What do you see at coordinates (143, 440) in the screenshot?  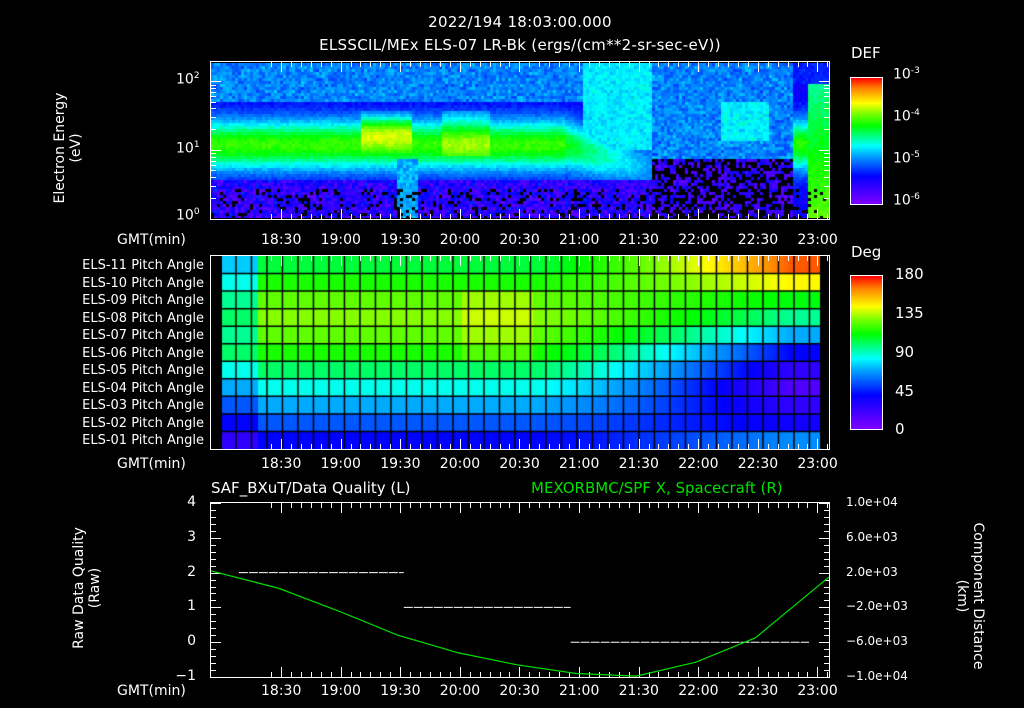 I see `pitch-row-label: ELS-01 Pitch Angle` at bounding box center [143, 440].